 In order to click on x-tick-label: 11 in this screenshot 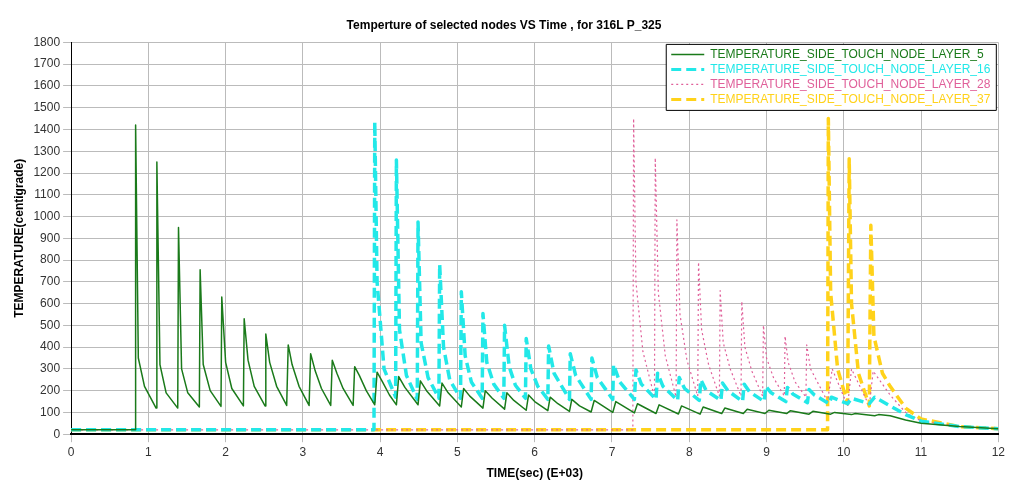, I will do `click(921, 451)`.